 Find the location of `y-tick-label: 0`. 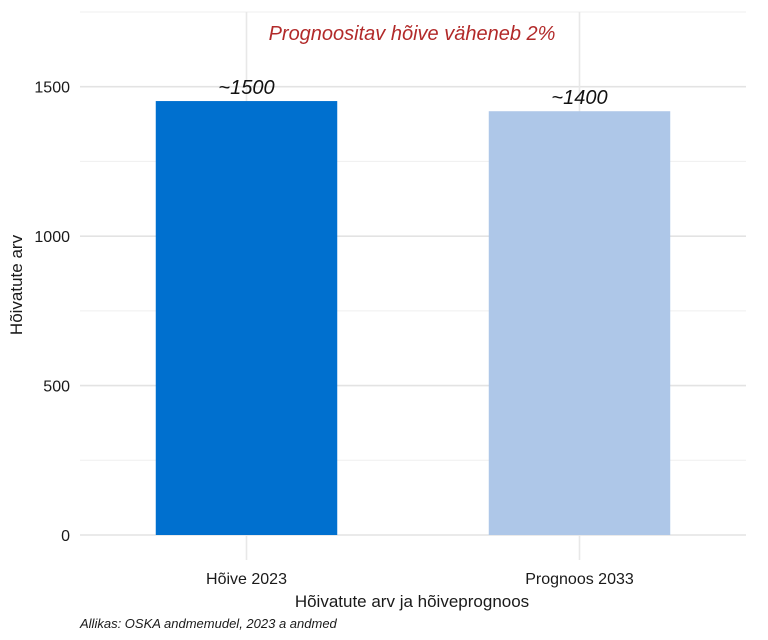

y-tick-label: 0 is located at coordinates (65, 536).